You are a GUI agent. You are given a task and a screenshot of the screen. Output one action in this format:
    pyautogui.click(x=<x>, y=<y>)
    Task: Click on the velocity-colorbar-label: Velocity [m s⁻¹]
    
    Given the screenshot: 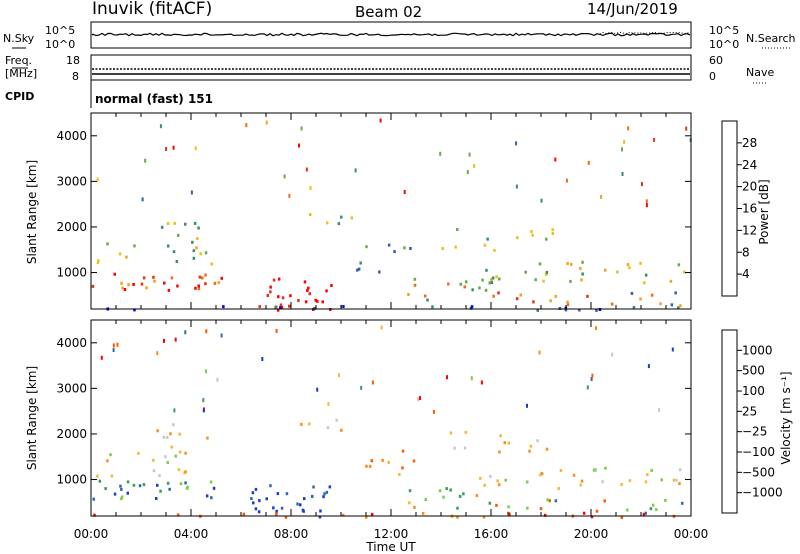 What is the action you would take?
    pyautogui.click(x=786, y=417)
    